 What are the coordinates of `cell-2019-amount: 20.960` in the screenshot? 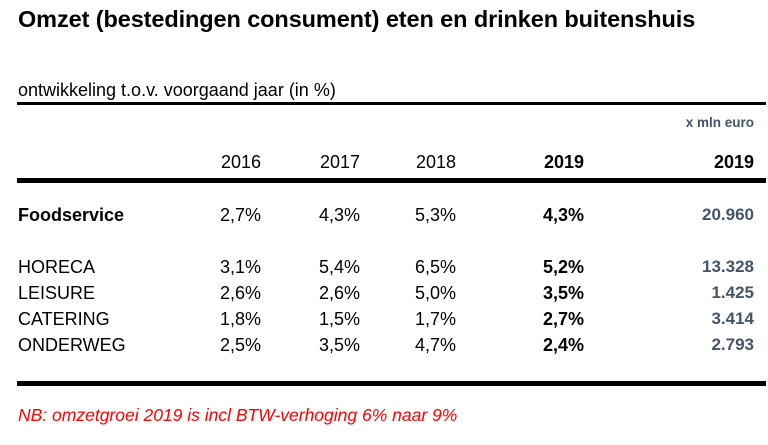 It's located at (728, 214).